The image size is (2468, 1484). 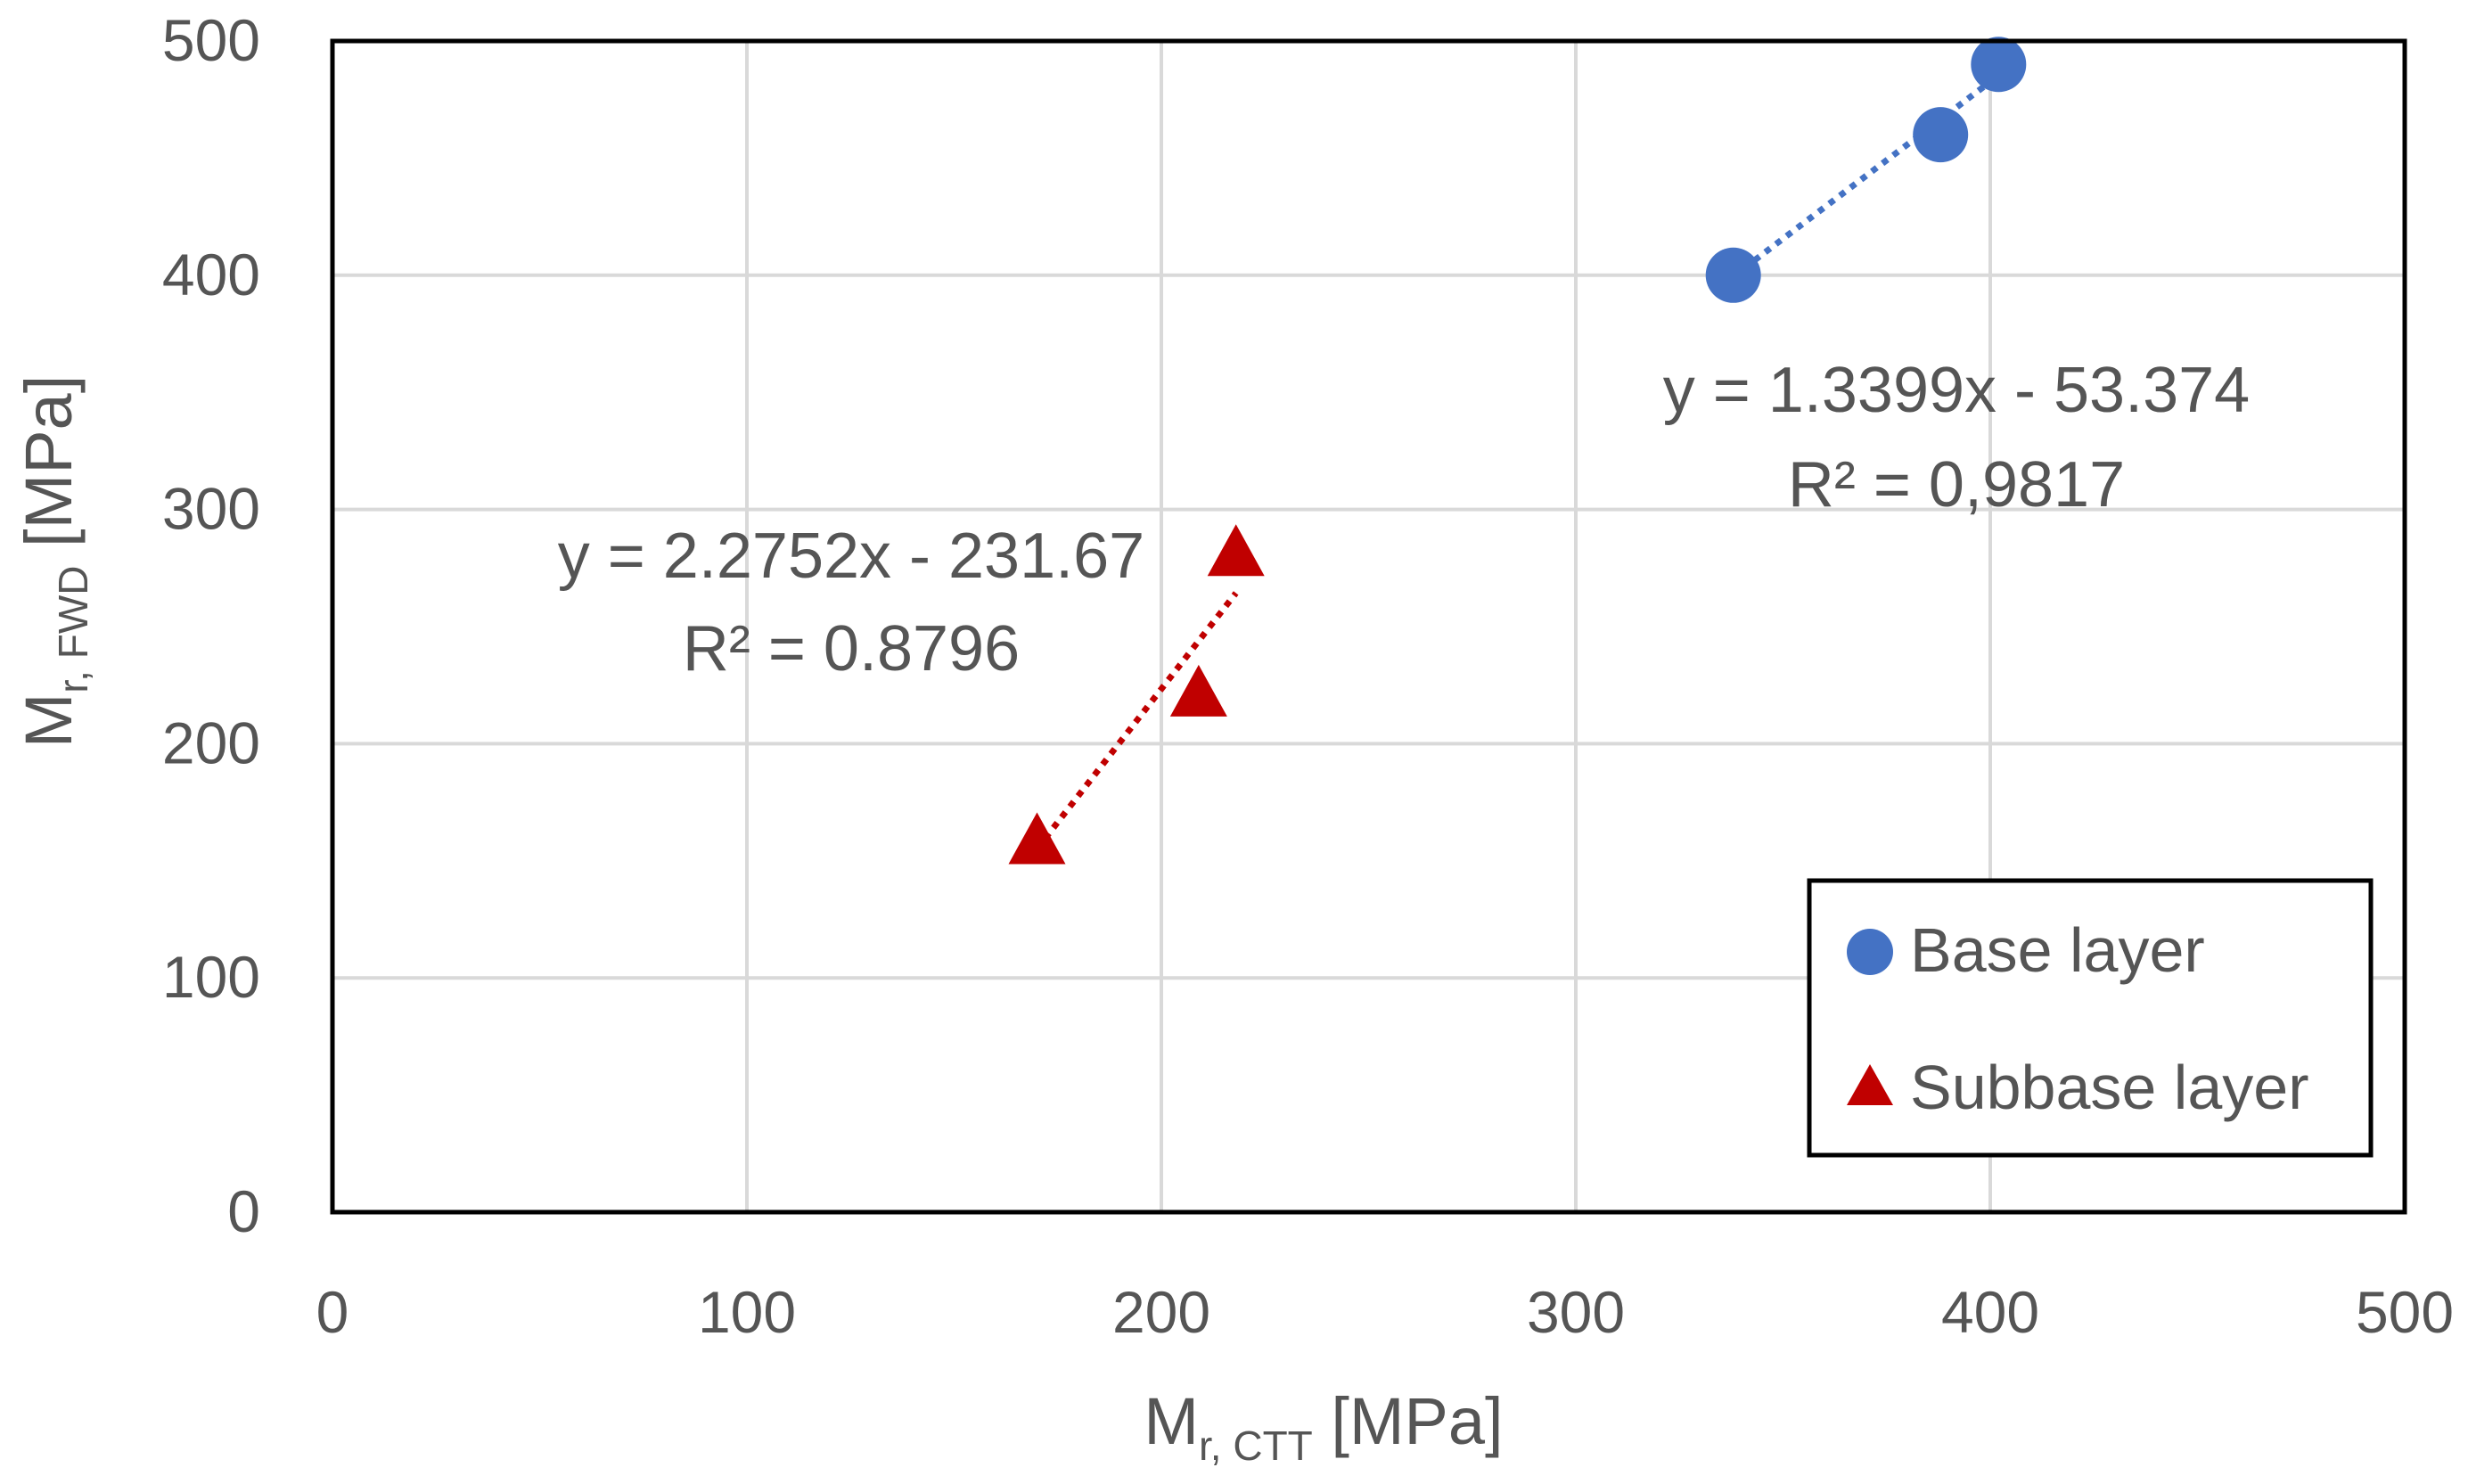 What do you see at coordinates (851, 649) in the screenshot?
I see `subbase-trend-r2: R² = 0.8796` at bounding box center [851, 649].